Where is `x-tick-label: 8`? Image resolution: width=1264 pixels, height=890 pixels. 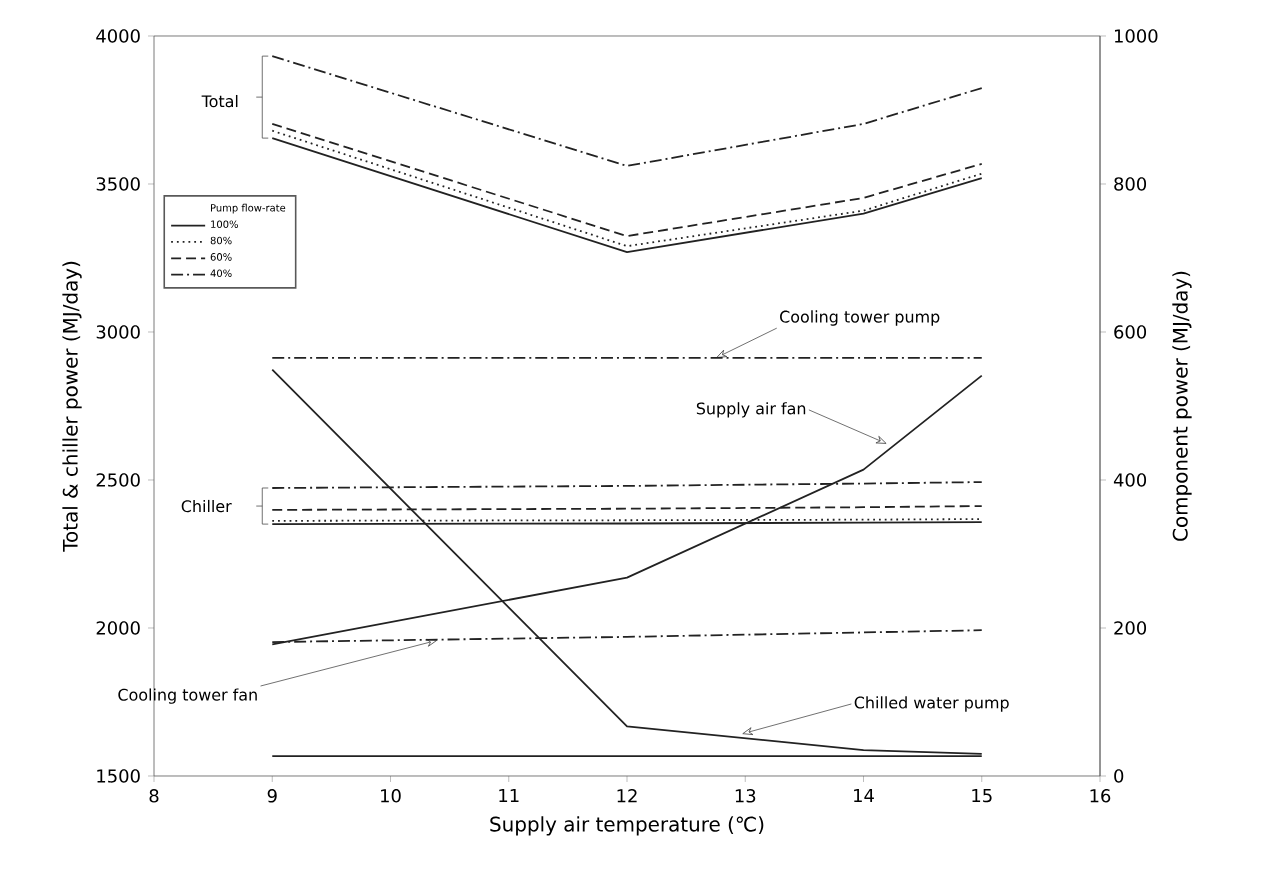
x-tick-label: 8 is located at coordinates (154, 796).